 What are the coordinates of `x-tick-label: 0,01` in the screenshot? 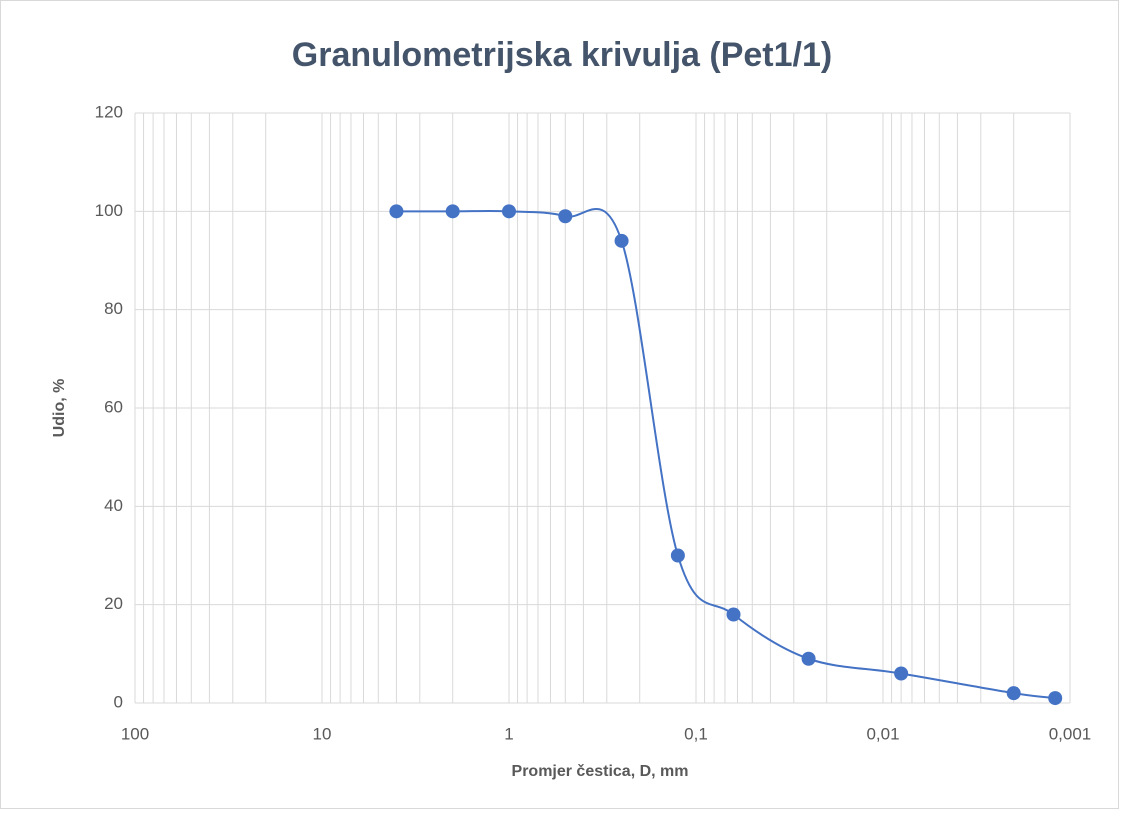 It's located at (882, 733).